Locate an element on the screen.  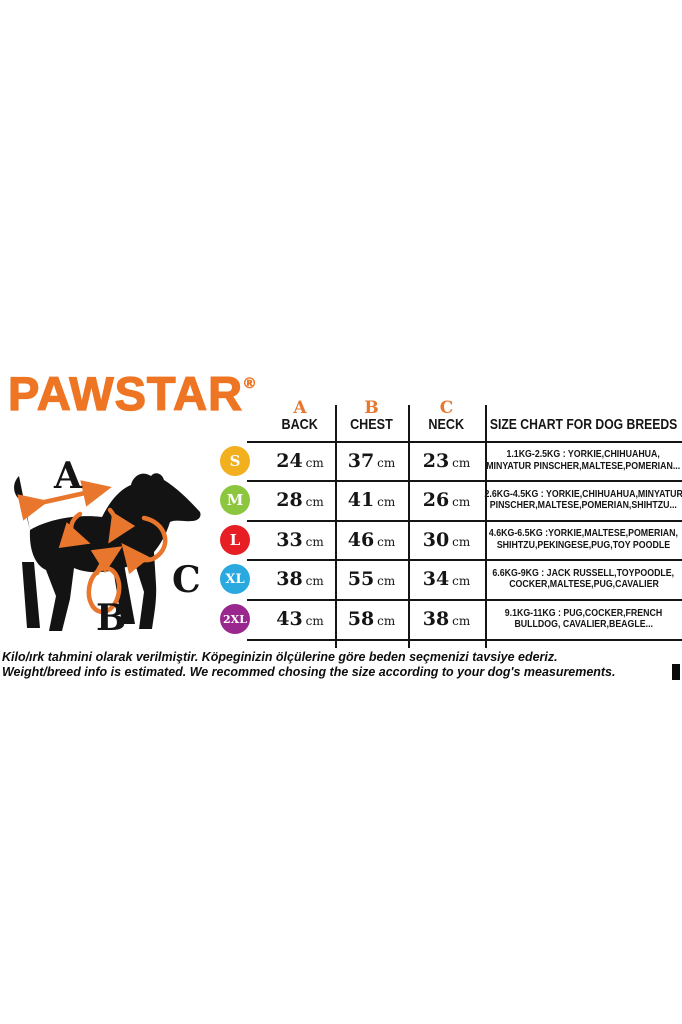
neck-value: 34 is located at coordinates (436, 579).